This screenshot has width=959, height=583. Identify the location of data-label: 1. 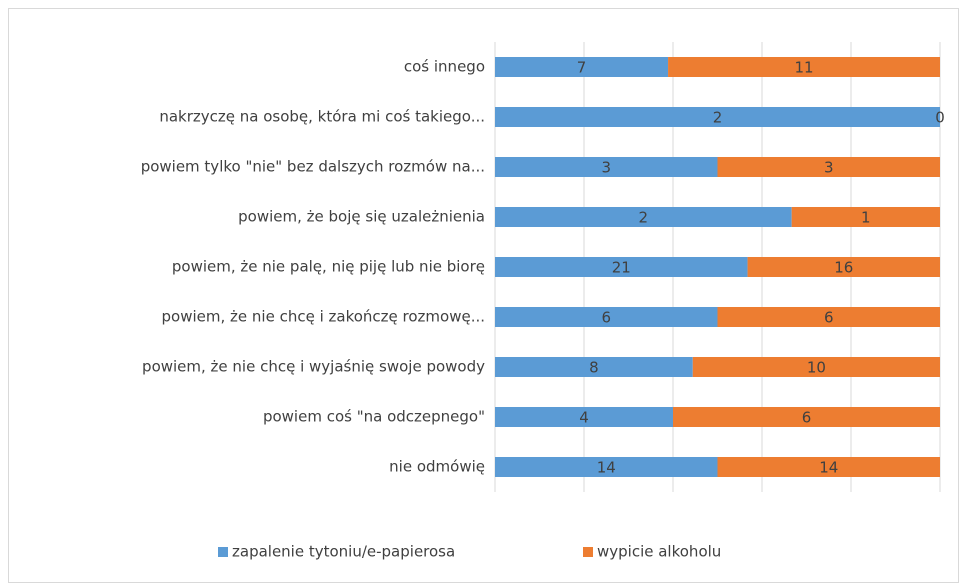
(866, 218).